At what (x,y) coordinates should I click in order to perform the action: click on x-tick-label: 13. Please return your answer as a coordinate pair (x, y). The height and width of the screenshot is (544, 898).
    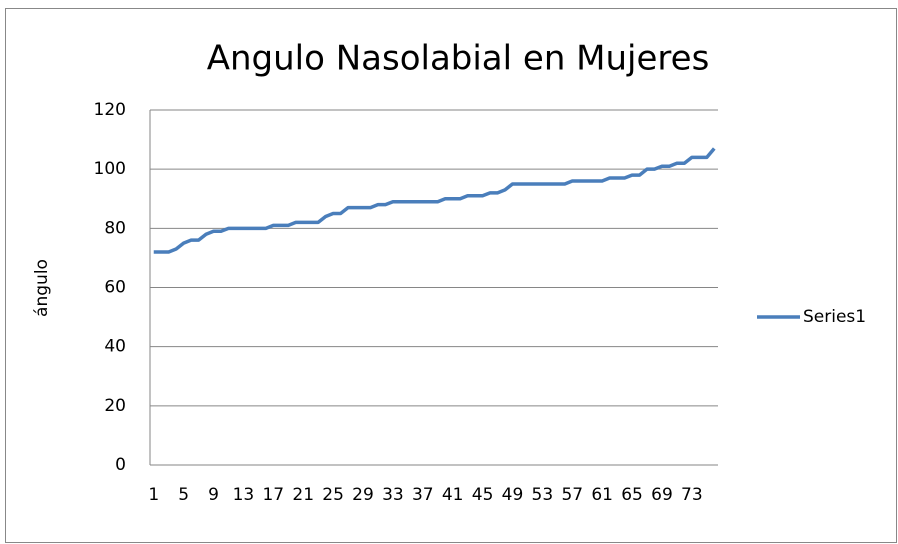
    Looking at the image, I should click on (244, 495).